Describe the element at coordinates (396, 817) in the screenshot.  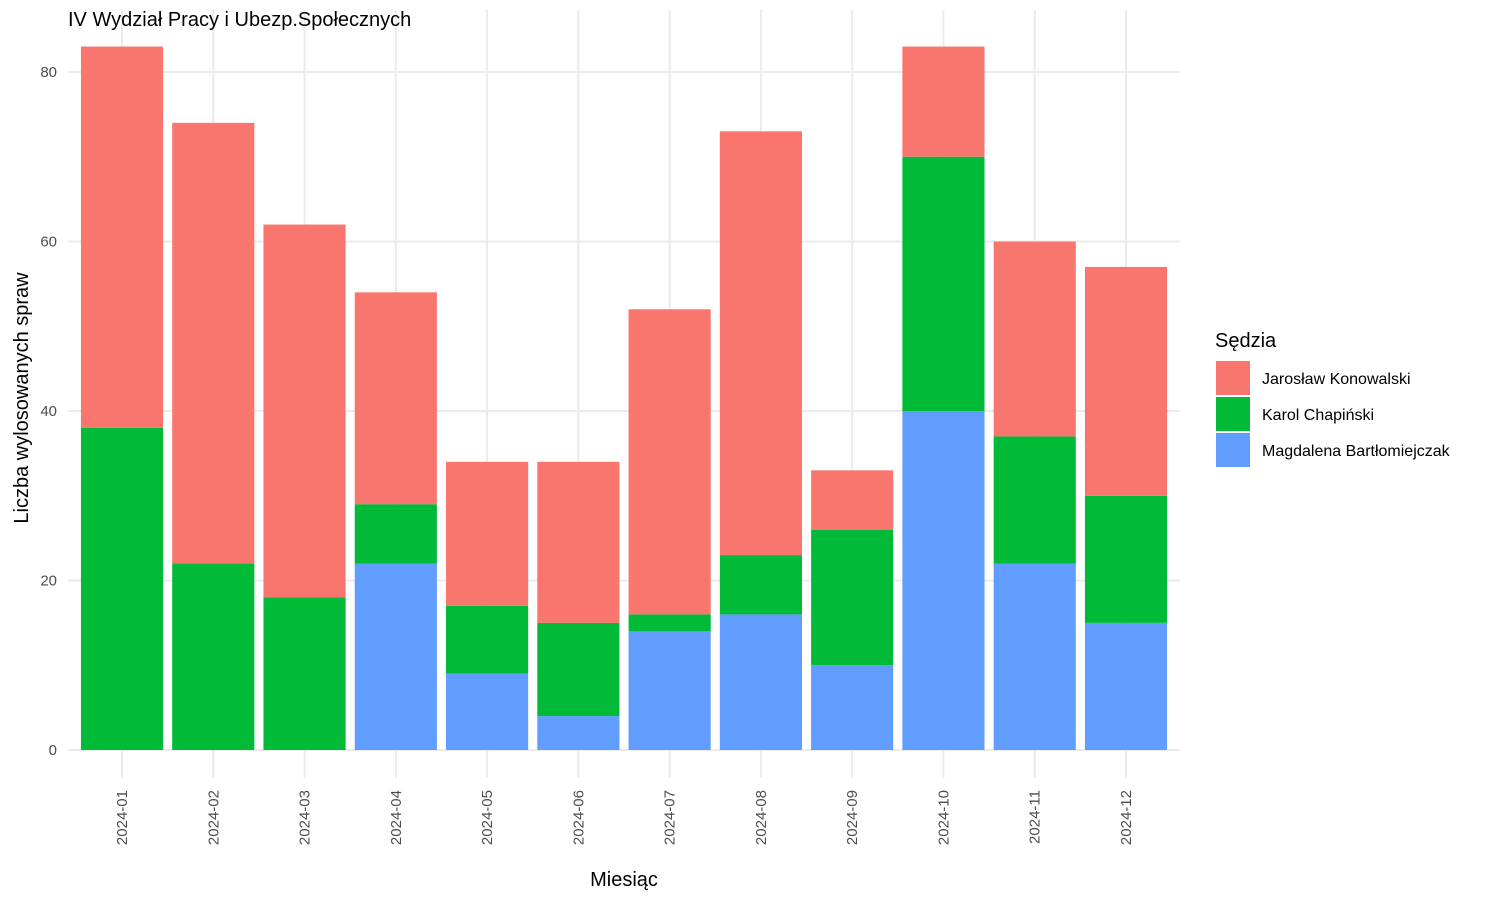
I see `x-tick-label: 2024-04` at that location.